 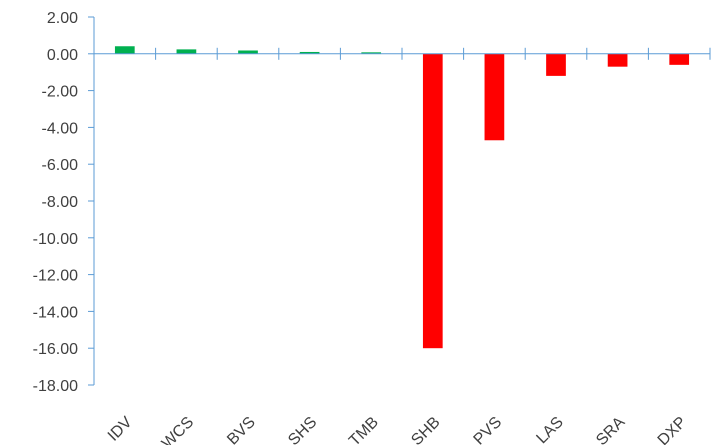 I want to click on x-category-label: SRA, so click(x=611, y=429).